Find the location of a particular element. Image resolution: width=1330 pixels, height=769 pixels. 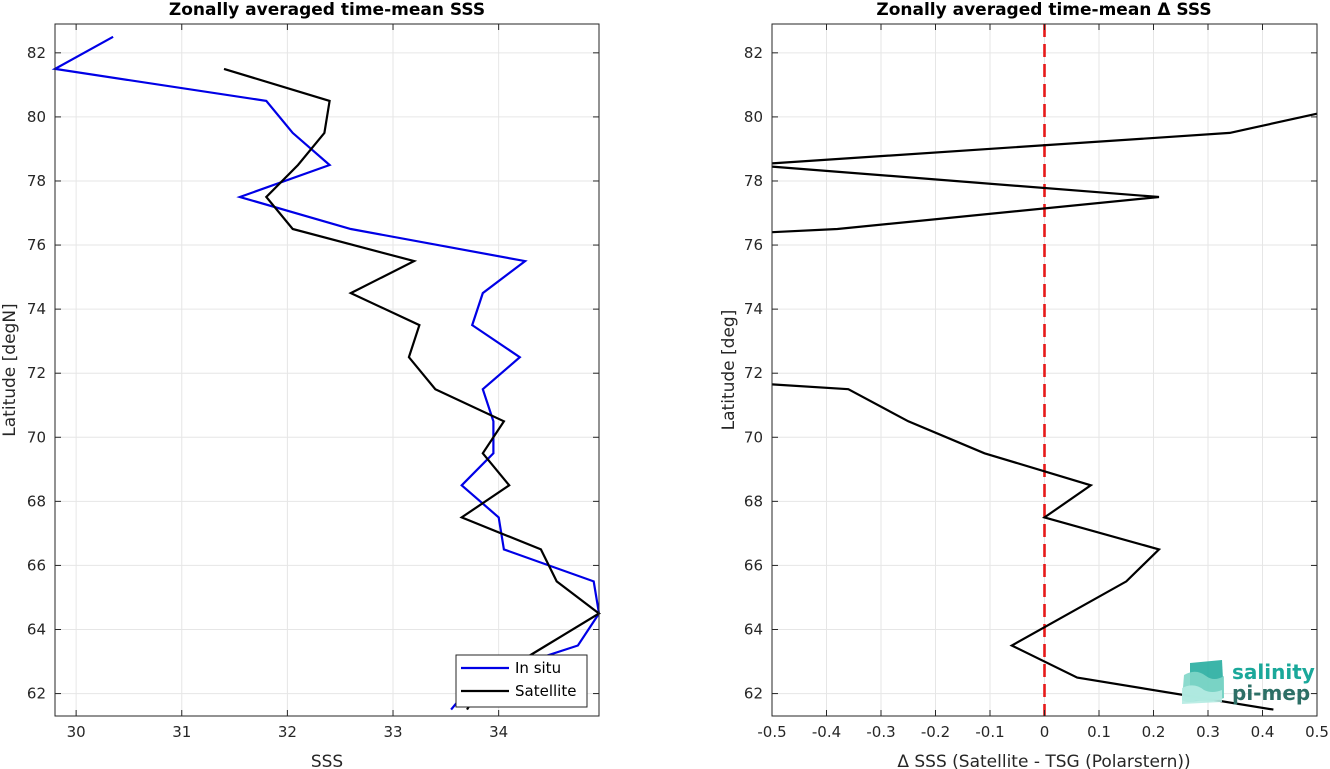

sss-x-tick-label: 32 is located at coordinates (287, 732).